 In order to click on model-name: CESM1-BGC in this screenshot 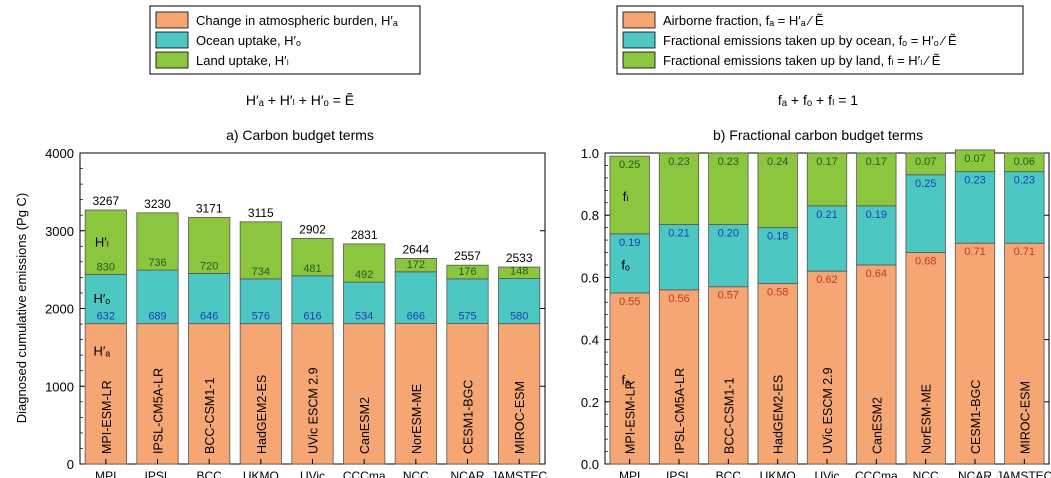, I will do `click(469, 417)`.